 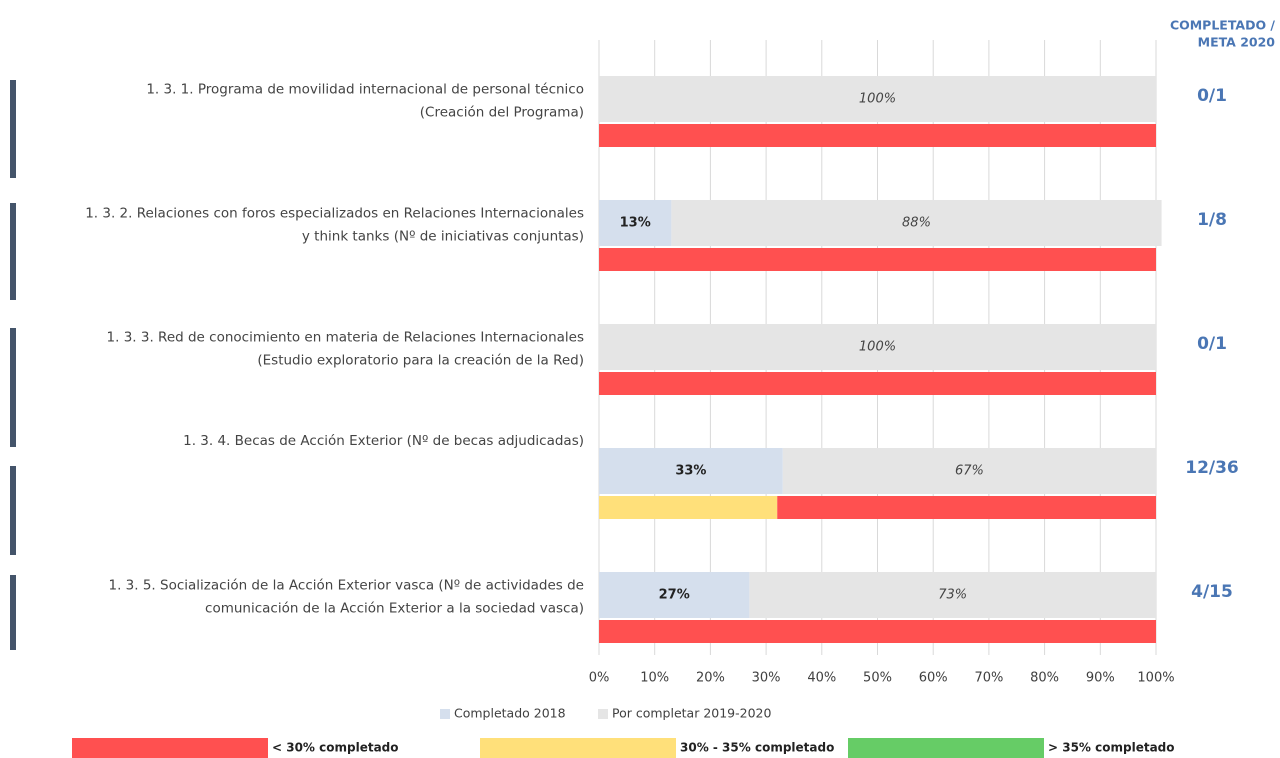 I want to click on value-label: 33%, so click(x=690, y=471).